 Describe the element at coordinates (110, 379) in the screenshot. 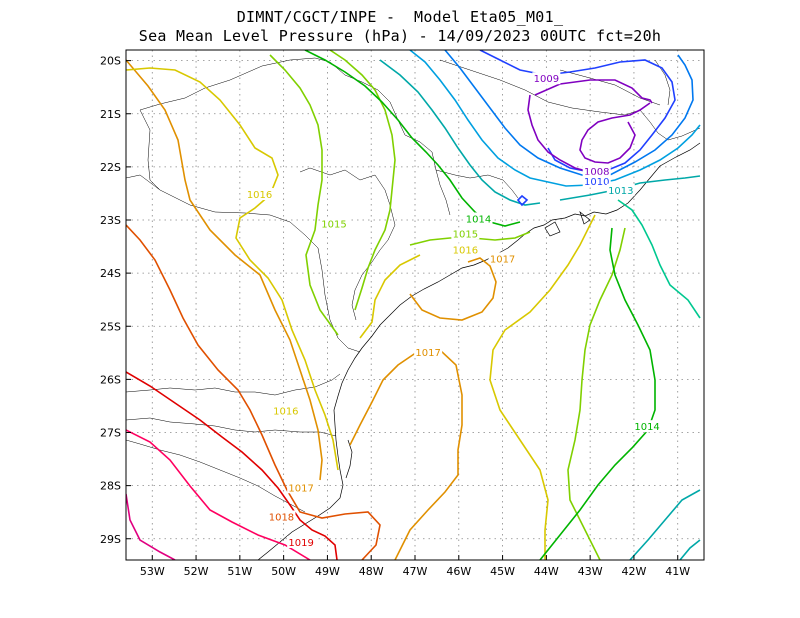

I see `lat-tick-label: 26S` at that location.